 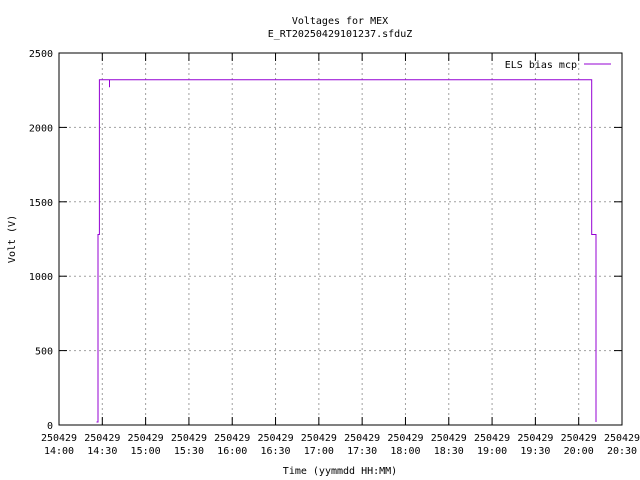 What do you see at coordinates (232, 451) in the screenshot?
I see `x-tick-time: 16:00` at bounding box center [232, 451].